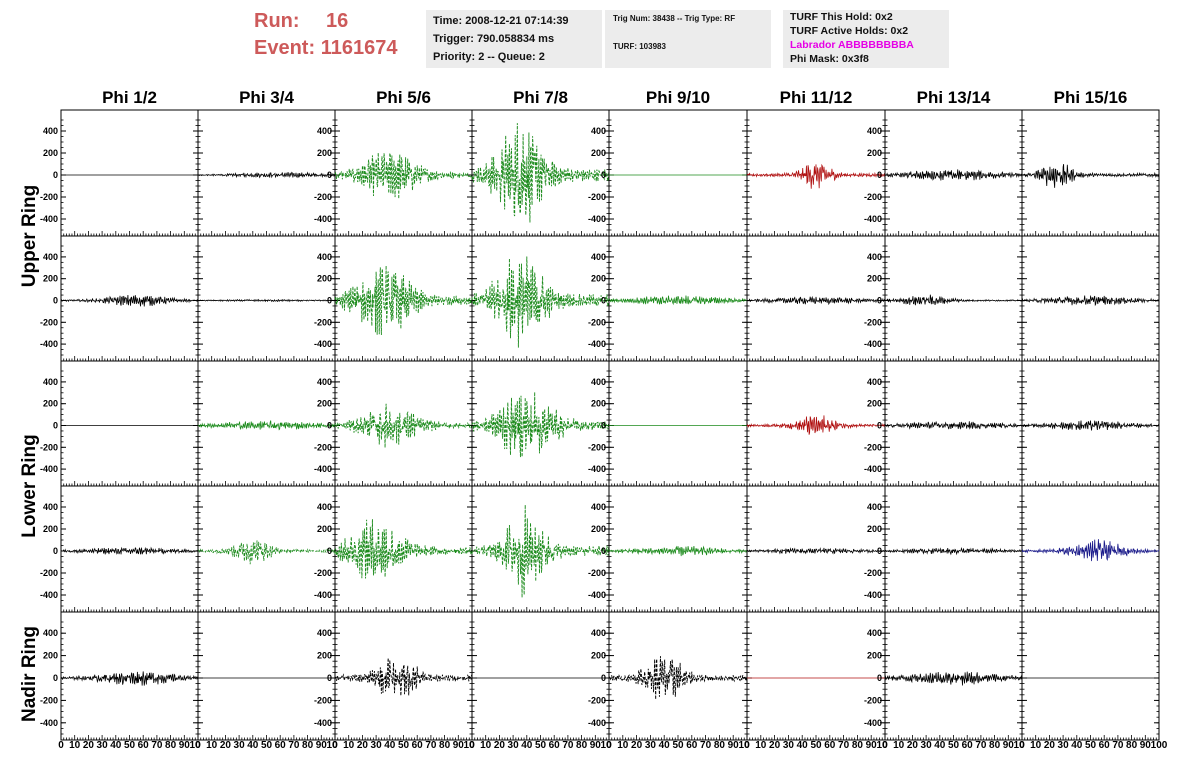 This screenshot has height=772, width=1196. I want to click on panel-r3-c7, so click(953, 423).